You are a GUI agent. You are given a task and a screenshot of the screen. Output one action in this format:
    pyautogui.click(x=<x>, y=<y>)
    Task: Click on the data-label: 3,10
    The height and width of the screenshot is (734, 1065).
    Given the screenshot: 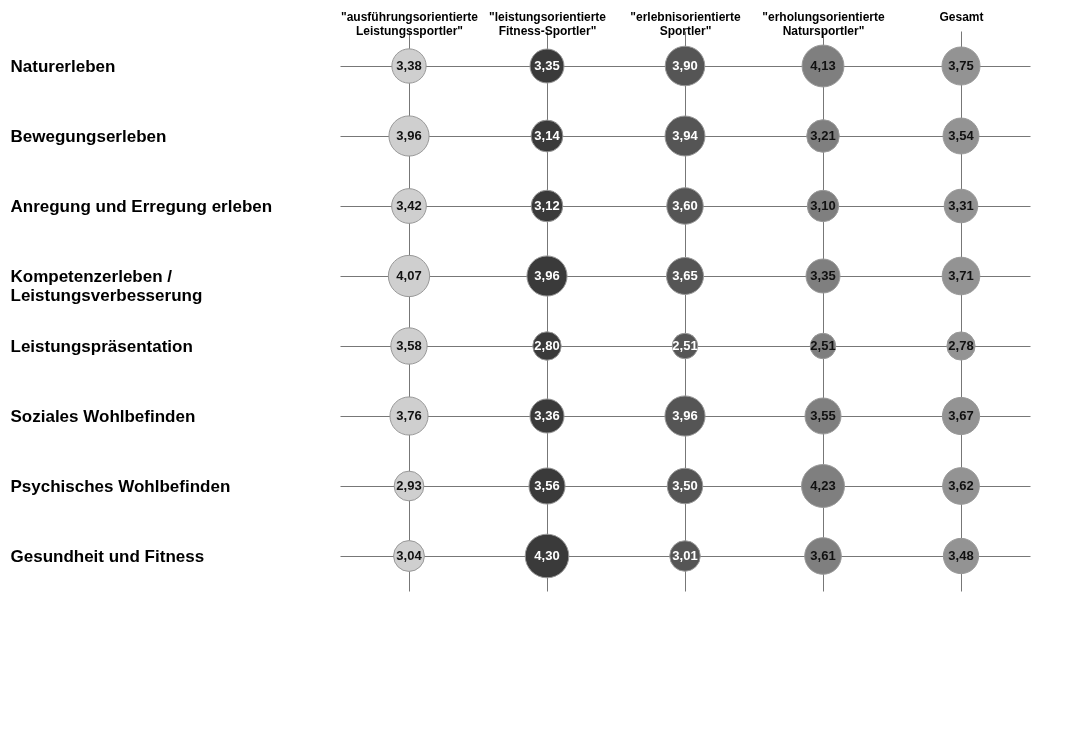 What is the action you would take?
    pyautogui.click(x=823, y=205)
    